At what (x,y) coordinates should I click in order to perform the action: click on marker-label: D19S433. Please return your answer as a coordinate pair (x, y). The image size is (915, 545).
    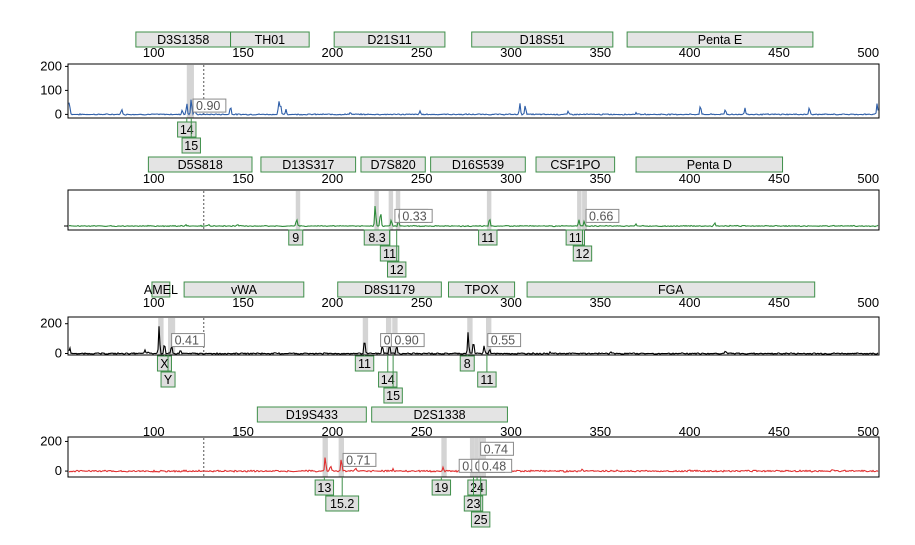
    Looking at the image, I should click on (312, 415).